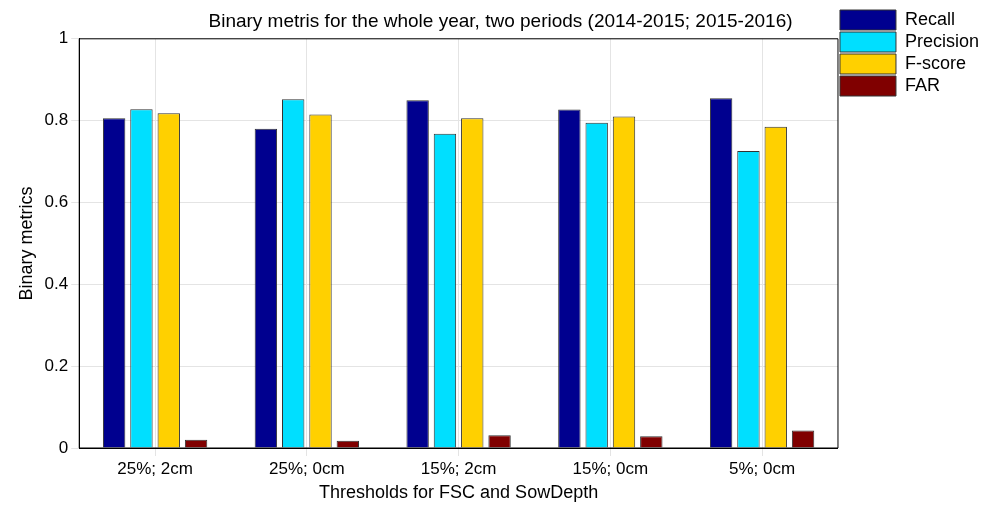  I want to click on legend-label: F-score, so click(935, 62).